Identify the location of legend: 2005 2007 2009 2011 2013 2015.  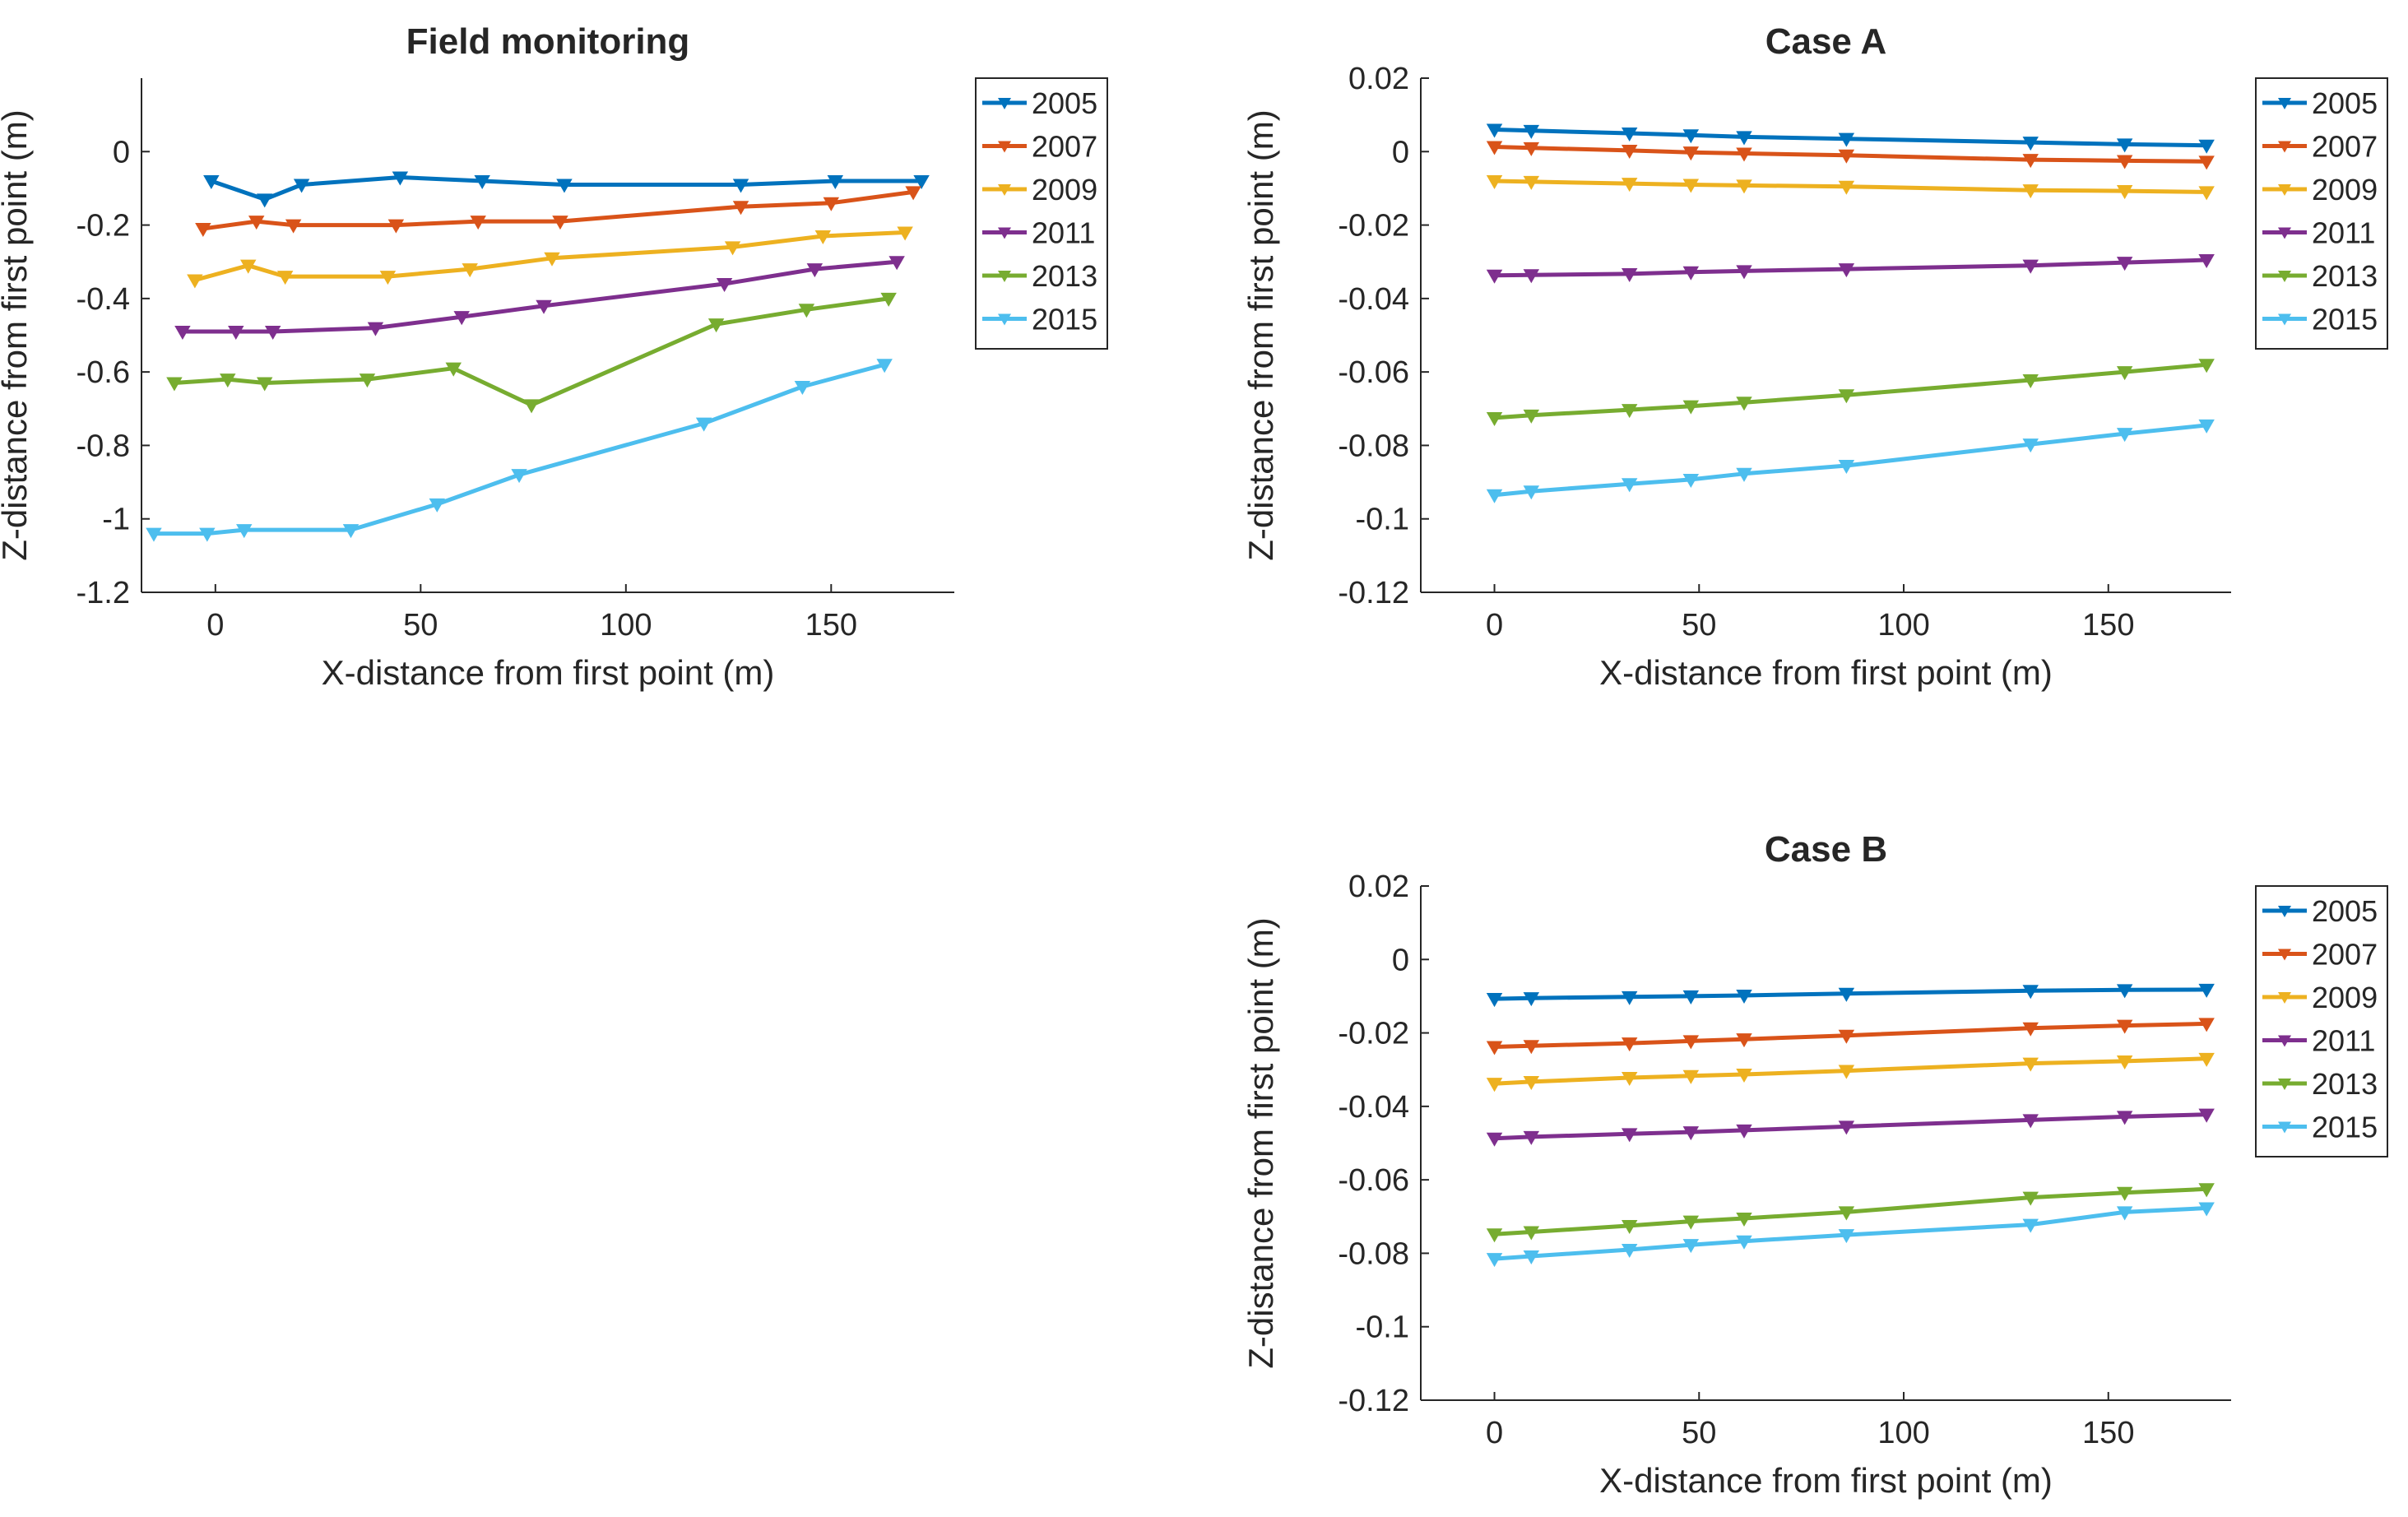
(2321, 1021).